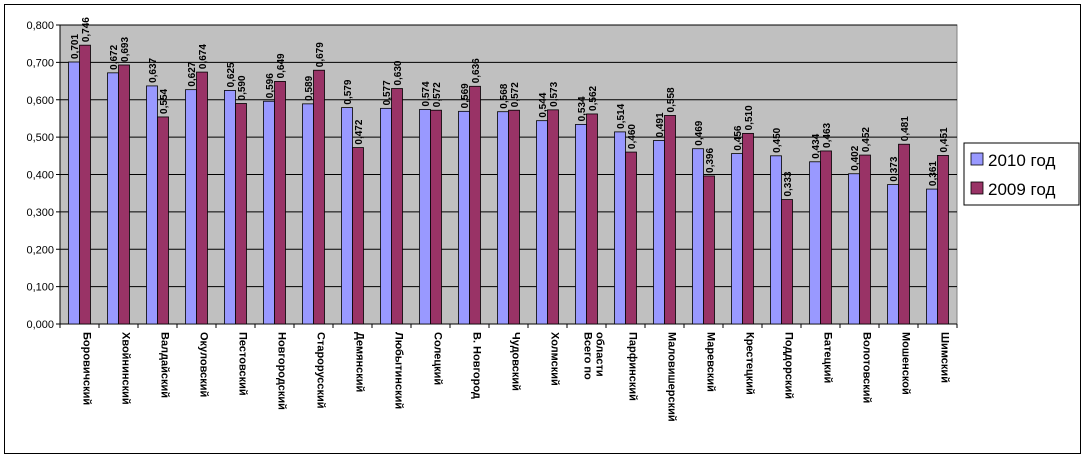  Describe the element at coordinates (40, 138) in the screenshot. I see `y-tick-label: 0,500` at that location.